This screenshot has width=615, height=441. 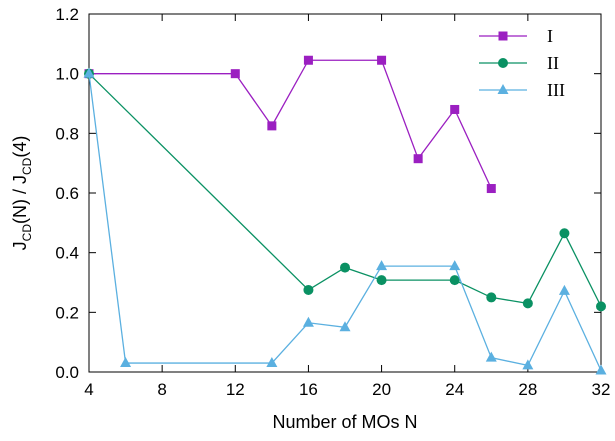 I want to click on x-axis-title: Number of MOs N, so click(x=344, y=422).